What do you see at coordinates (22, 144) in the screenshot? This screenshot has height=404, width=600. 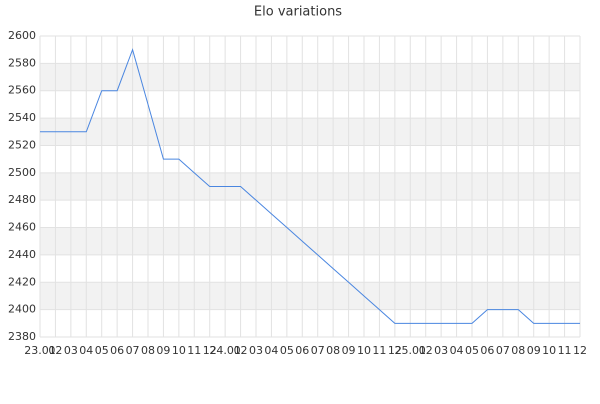 I see `y-tick-label: 2520` at bounding box center [22, 144].